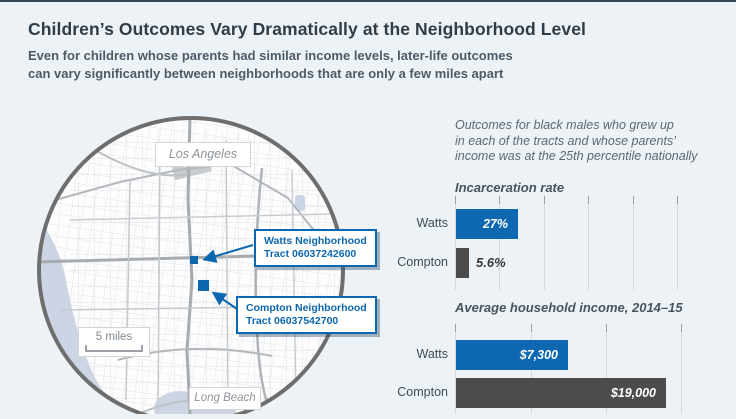 The width and height of the screenshot is (736, 419). I want to click on income-value-compton: $19,000, so click(633, 393).